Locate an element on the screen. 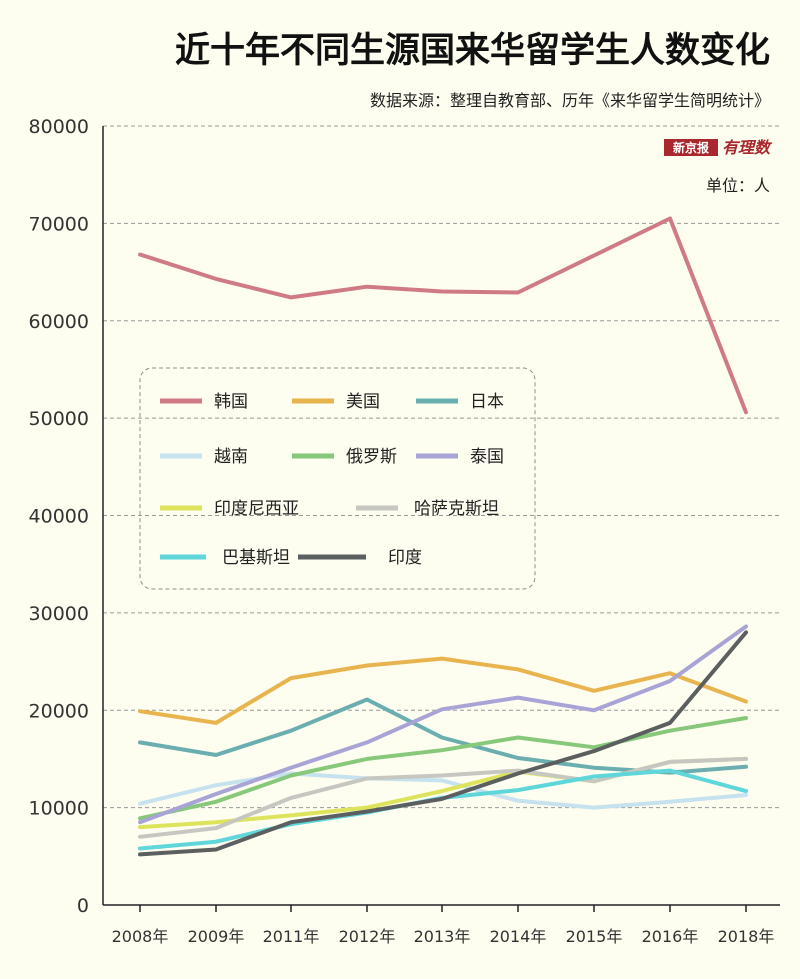 The width and height of the screenshot is (800, 979). x-tick-label: 2018年 is located at coordinates (746, 936).